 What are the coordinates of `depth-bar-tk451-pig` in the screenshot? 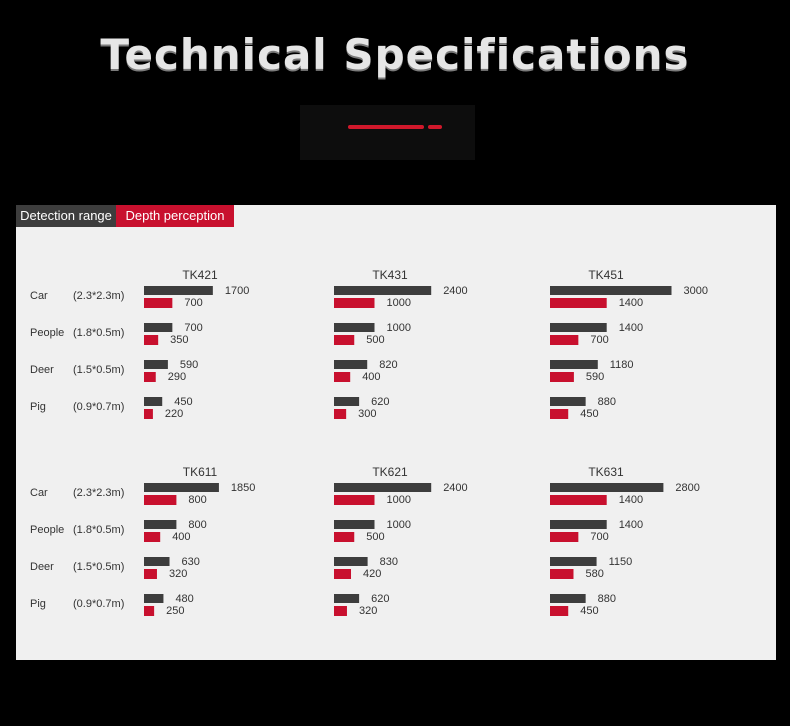 It's located at (559, 414).